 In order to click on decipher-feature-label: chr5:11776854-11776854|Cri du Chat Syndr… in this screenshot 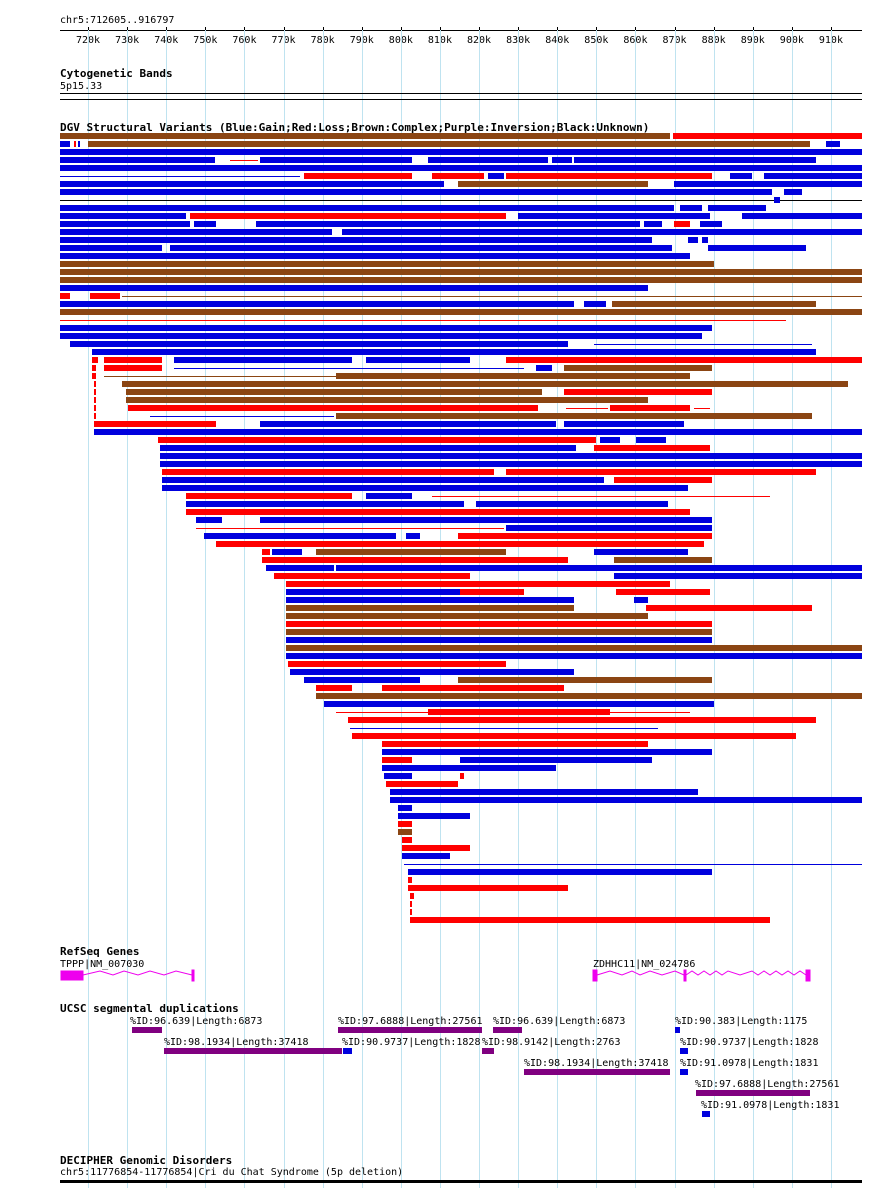, I will do `click(232, 1172)`.